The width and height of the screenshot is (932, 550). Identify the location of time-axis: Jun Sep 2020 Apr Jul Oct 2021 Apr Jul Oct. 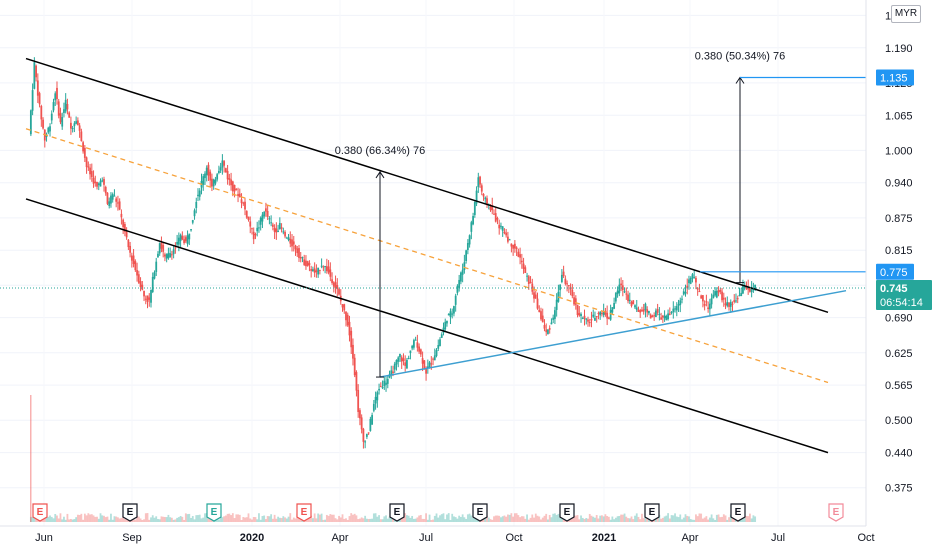
(454, 538).